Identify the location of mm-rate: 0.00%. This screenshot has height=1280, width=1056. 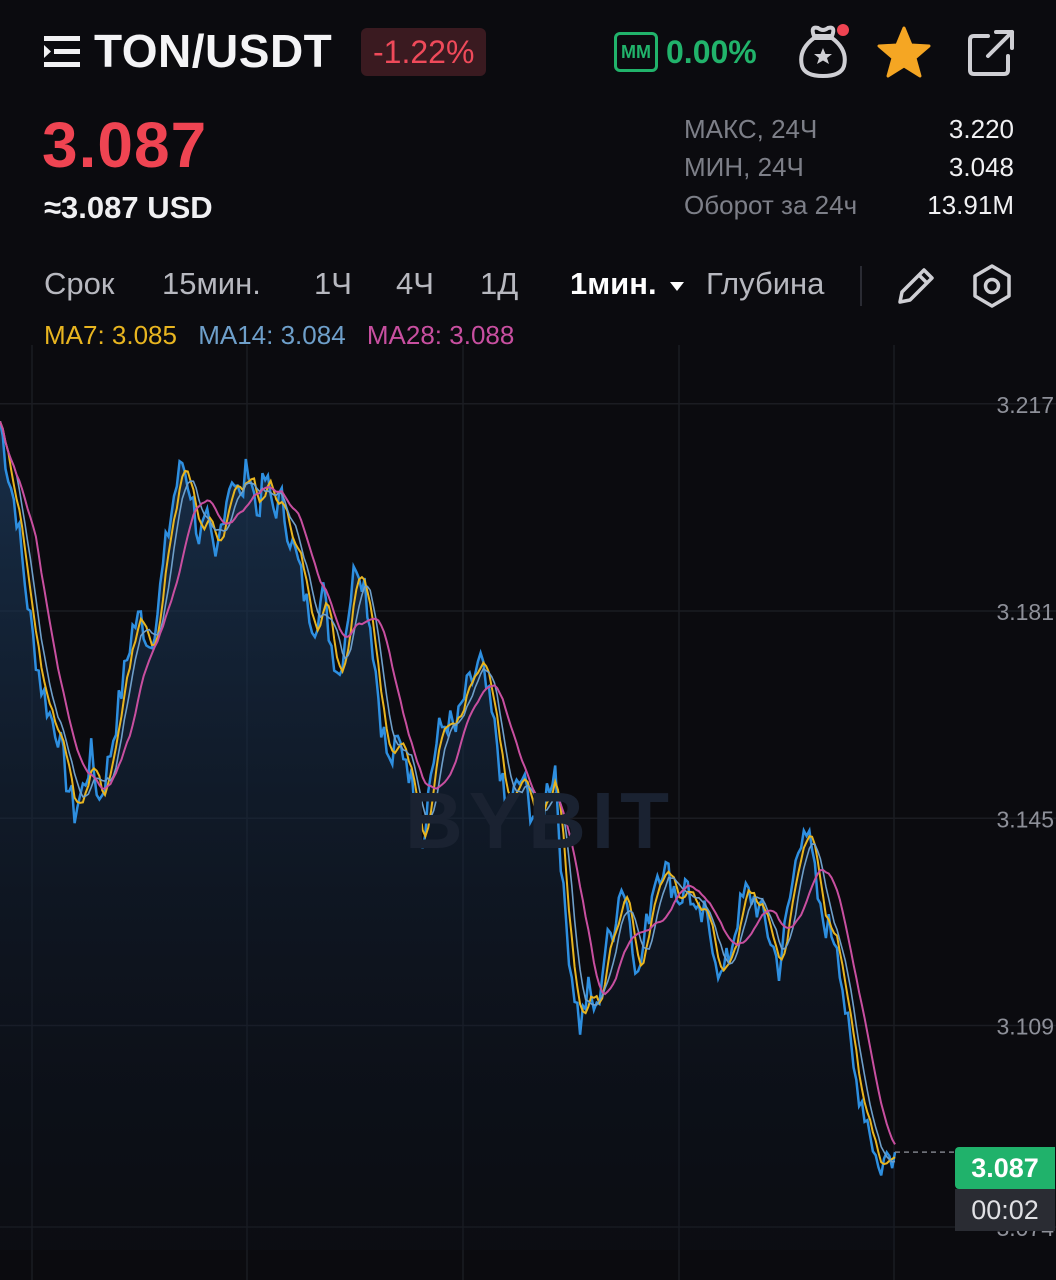
(711, 51).